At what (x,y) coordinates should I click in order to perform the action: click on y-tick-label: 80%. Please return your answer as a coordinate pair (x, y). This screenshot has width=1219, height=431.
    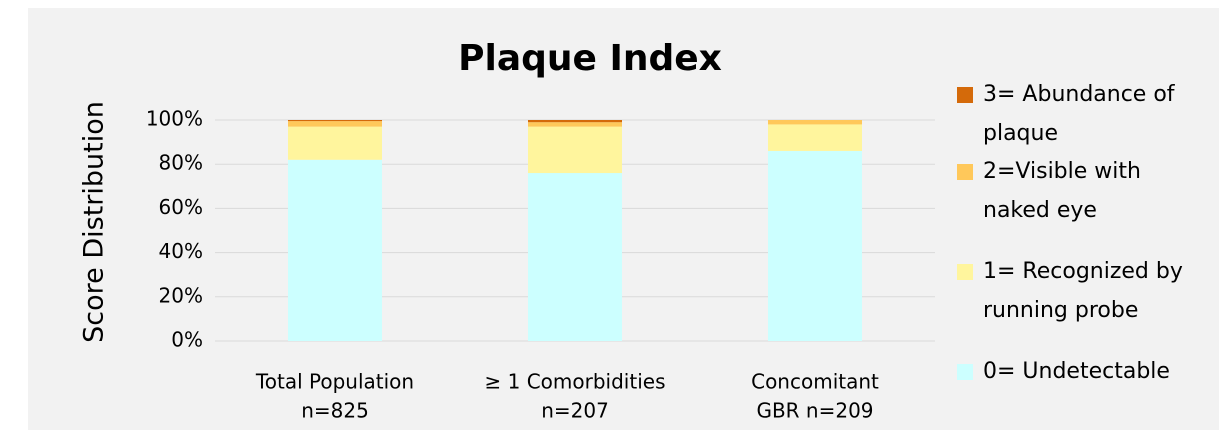
    Looking at the image, I should click on (181, 163).